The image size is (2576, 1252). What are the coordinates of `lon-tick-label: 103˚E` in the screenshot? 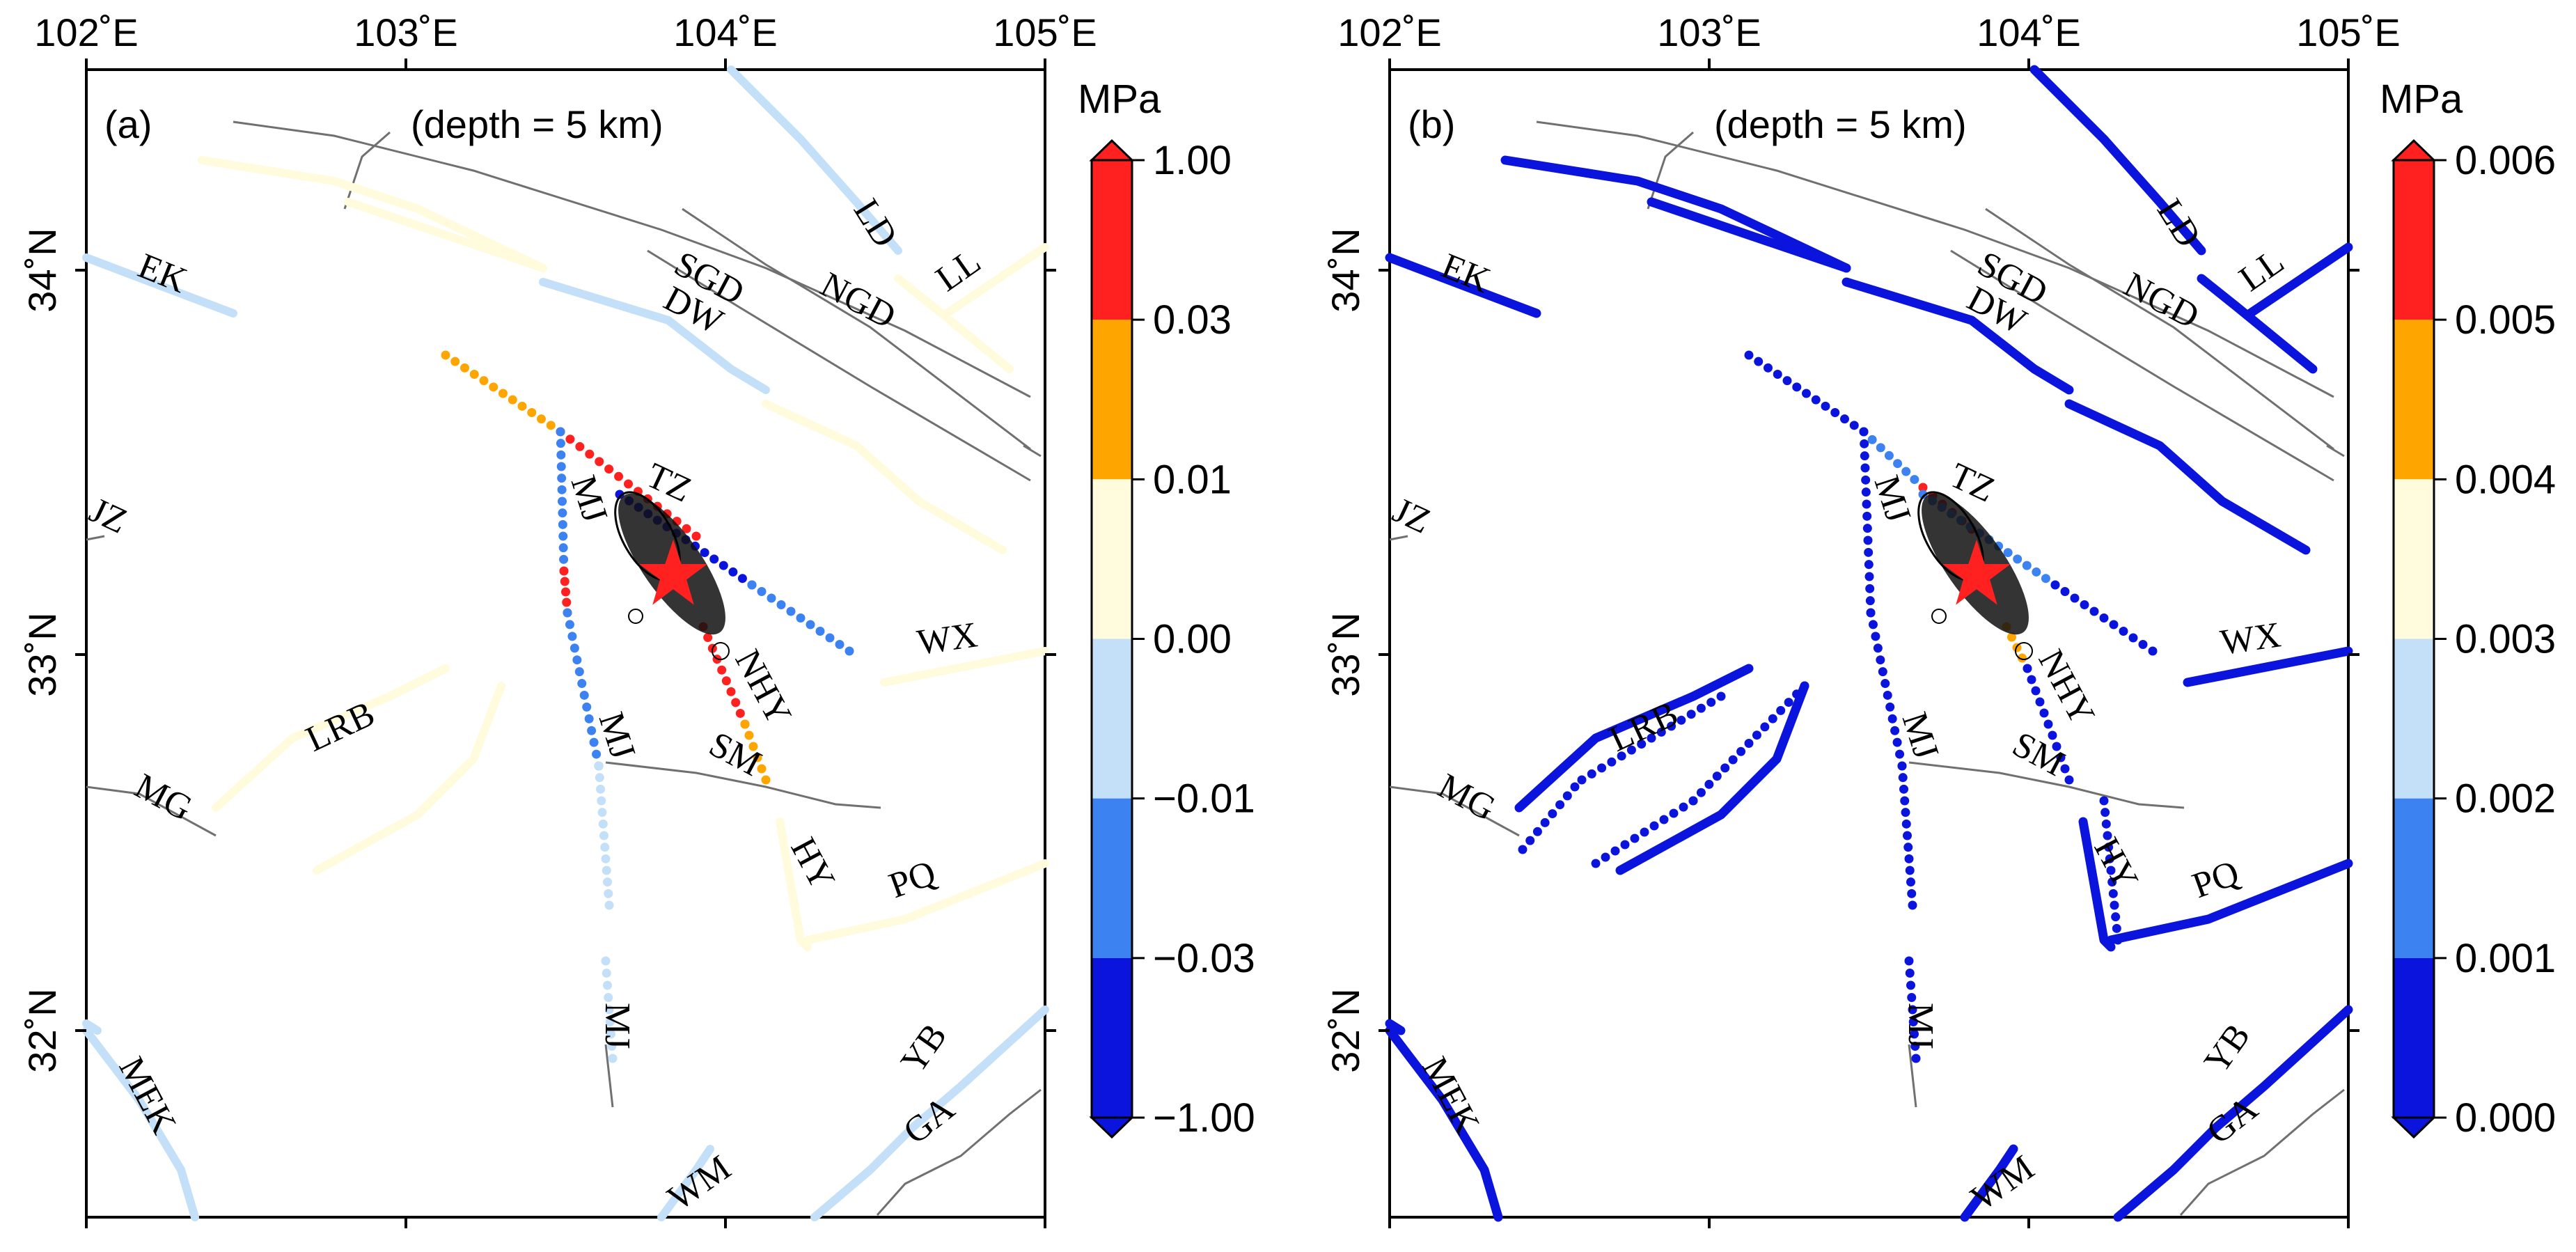 It's located at (405, 32).